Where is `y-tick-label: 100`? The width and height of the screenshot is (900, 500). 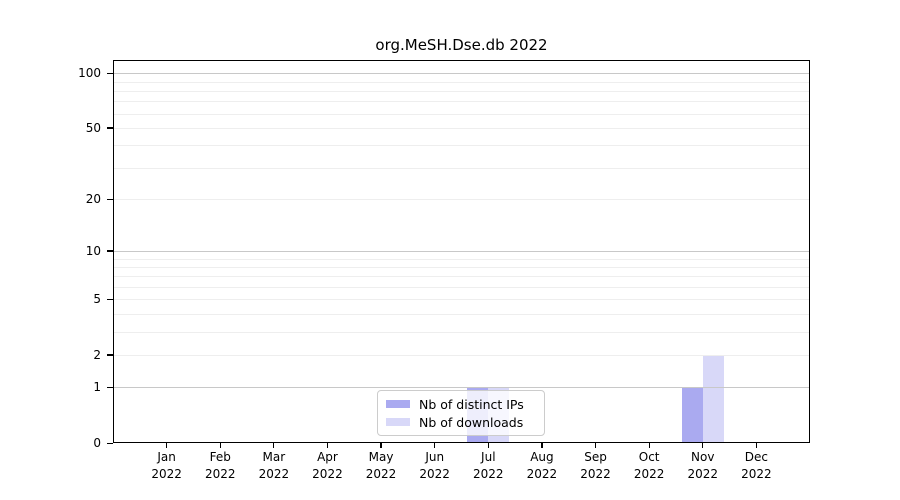
y-tick-label: 100 is located at coordinates (89, 73).